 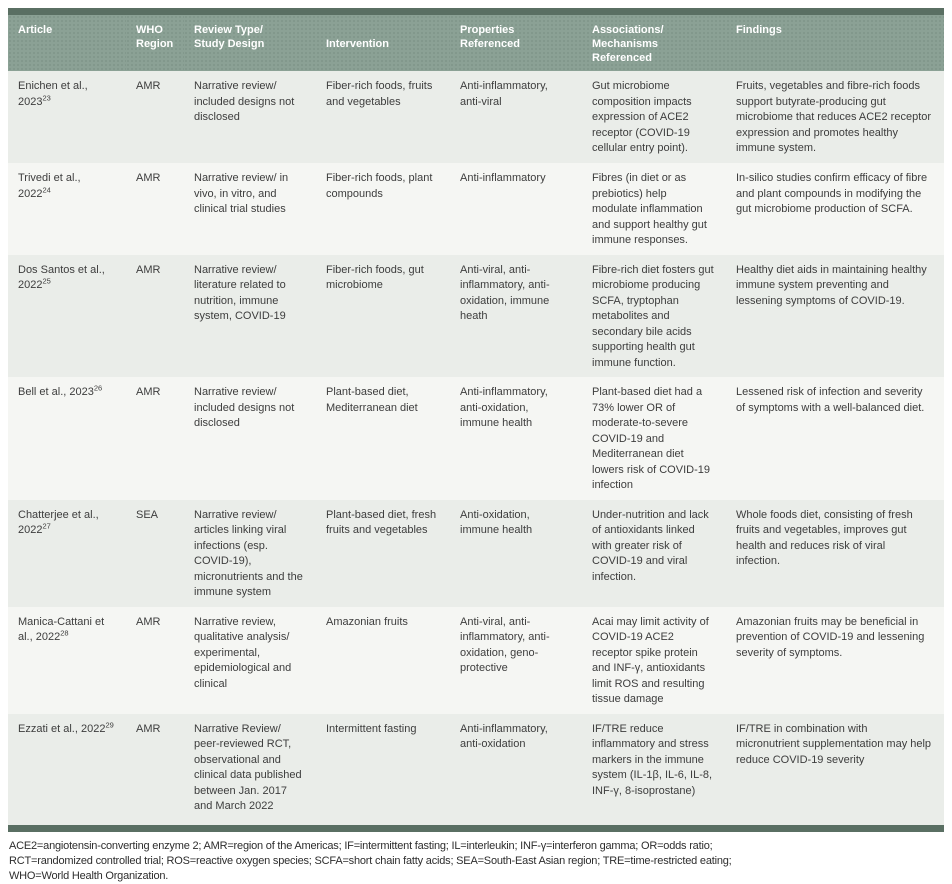 What do you see at coordinates (61, 277) in the screenshot?
I see `article-citation: Dos Santos et al., 2022` at bounding box center [61, 277].